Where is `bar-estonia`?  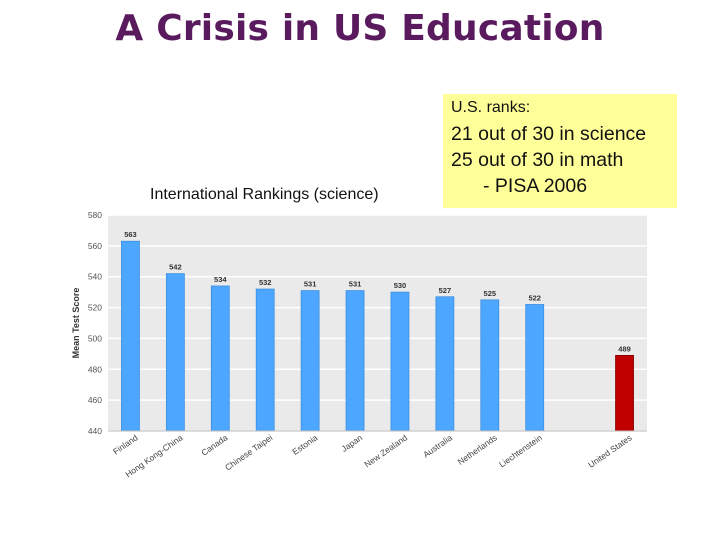
bar-estonia is located at coordinates (310, 361).